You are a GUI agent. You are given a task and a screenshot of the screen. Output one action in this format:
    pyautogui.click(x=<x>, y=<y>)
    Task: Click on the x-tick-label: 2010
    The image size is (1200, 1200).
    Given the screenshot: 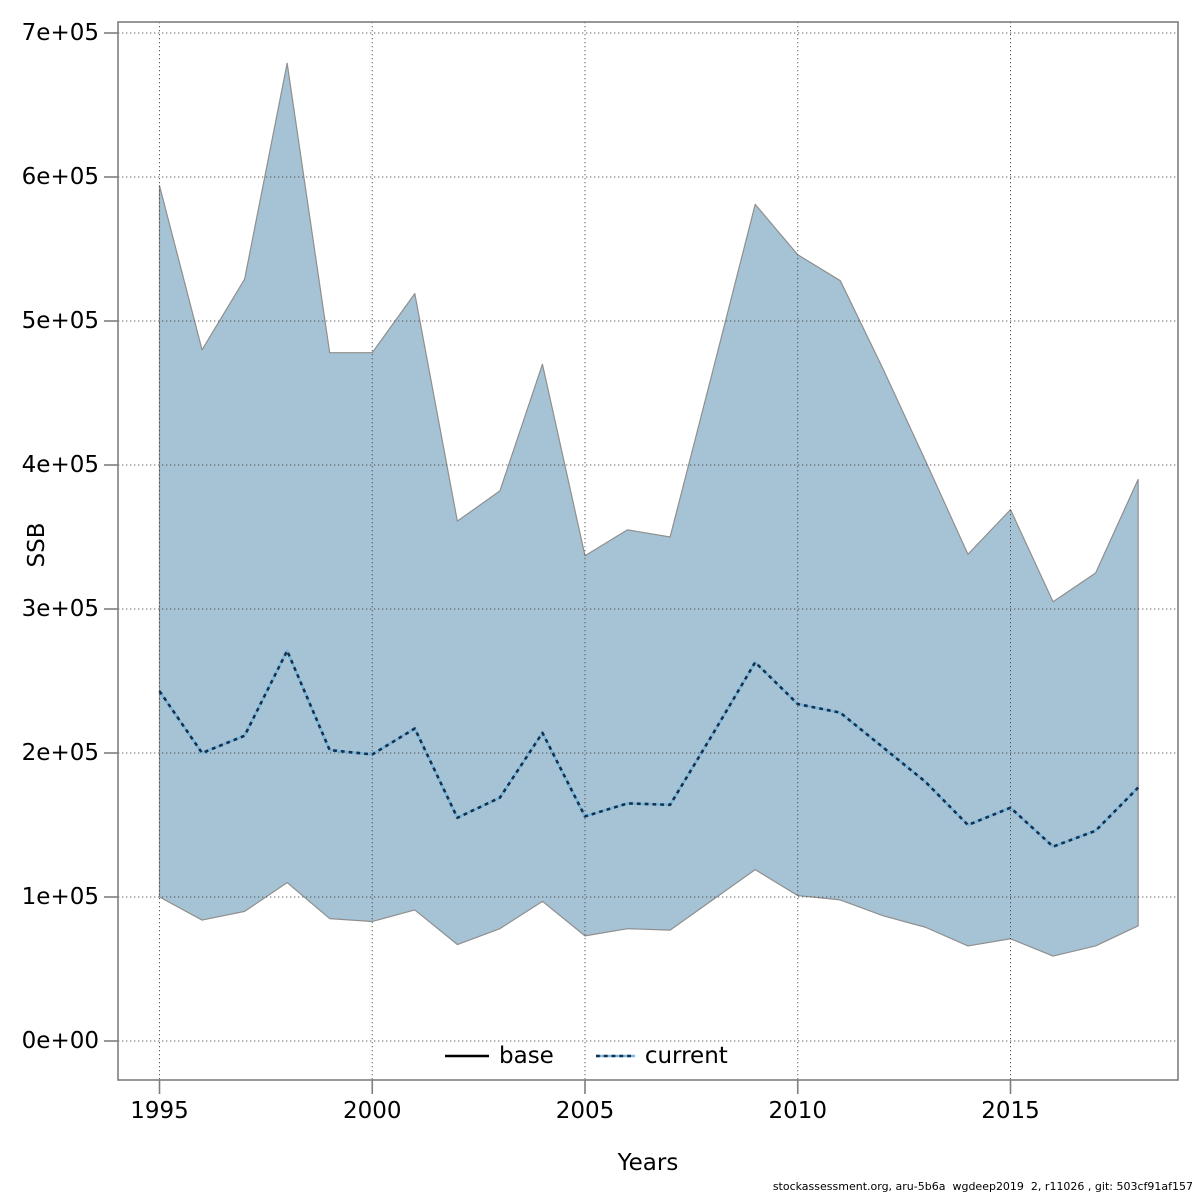 What is the action you would take?
    pyautogui.click(x=798, y=1111)
    